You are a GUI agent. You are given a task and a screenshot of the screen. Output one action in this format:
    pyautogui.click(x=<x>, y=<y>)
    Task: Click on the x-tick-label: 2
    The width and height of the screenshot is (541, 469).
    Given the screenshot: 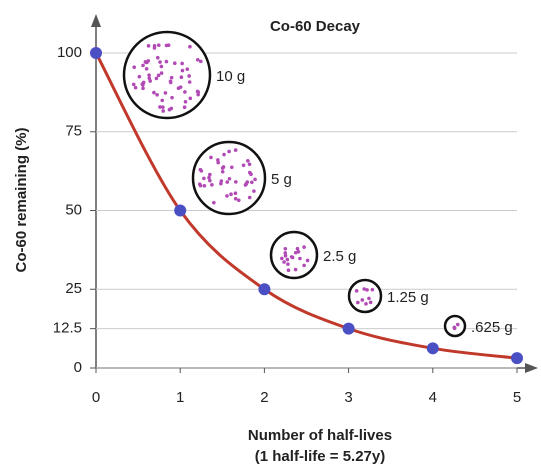 What is the action you would take?
    pyautogui.click(x=264, y=397)
    